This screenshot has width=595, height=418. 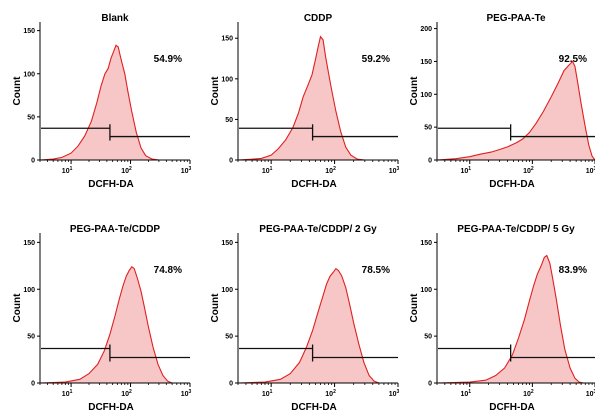 What do you see at coordinates (376, 270) in the screenshot?
I see `gated-percentage: 78.5%` at bounding box center [376, 270].